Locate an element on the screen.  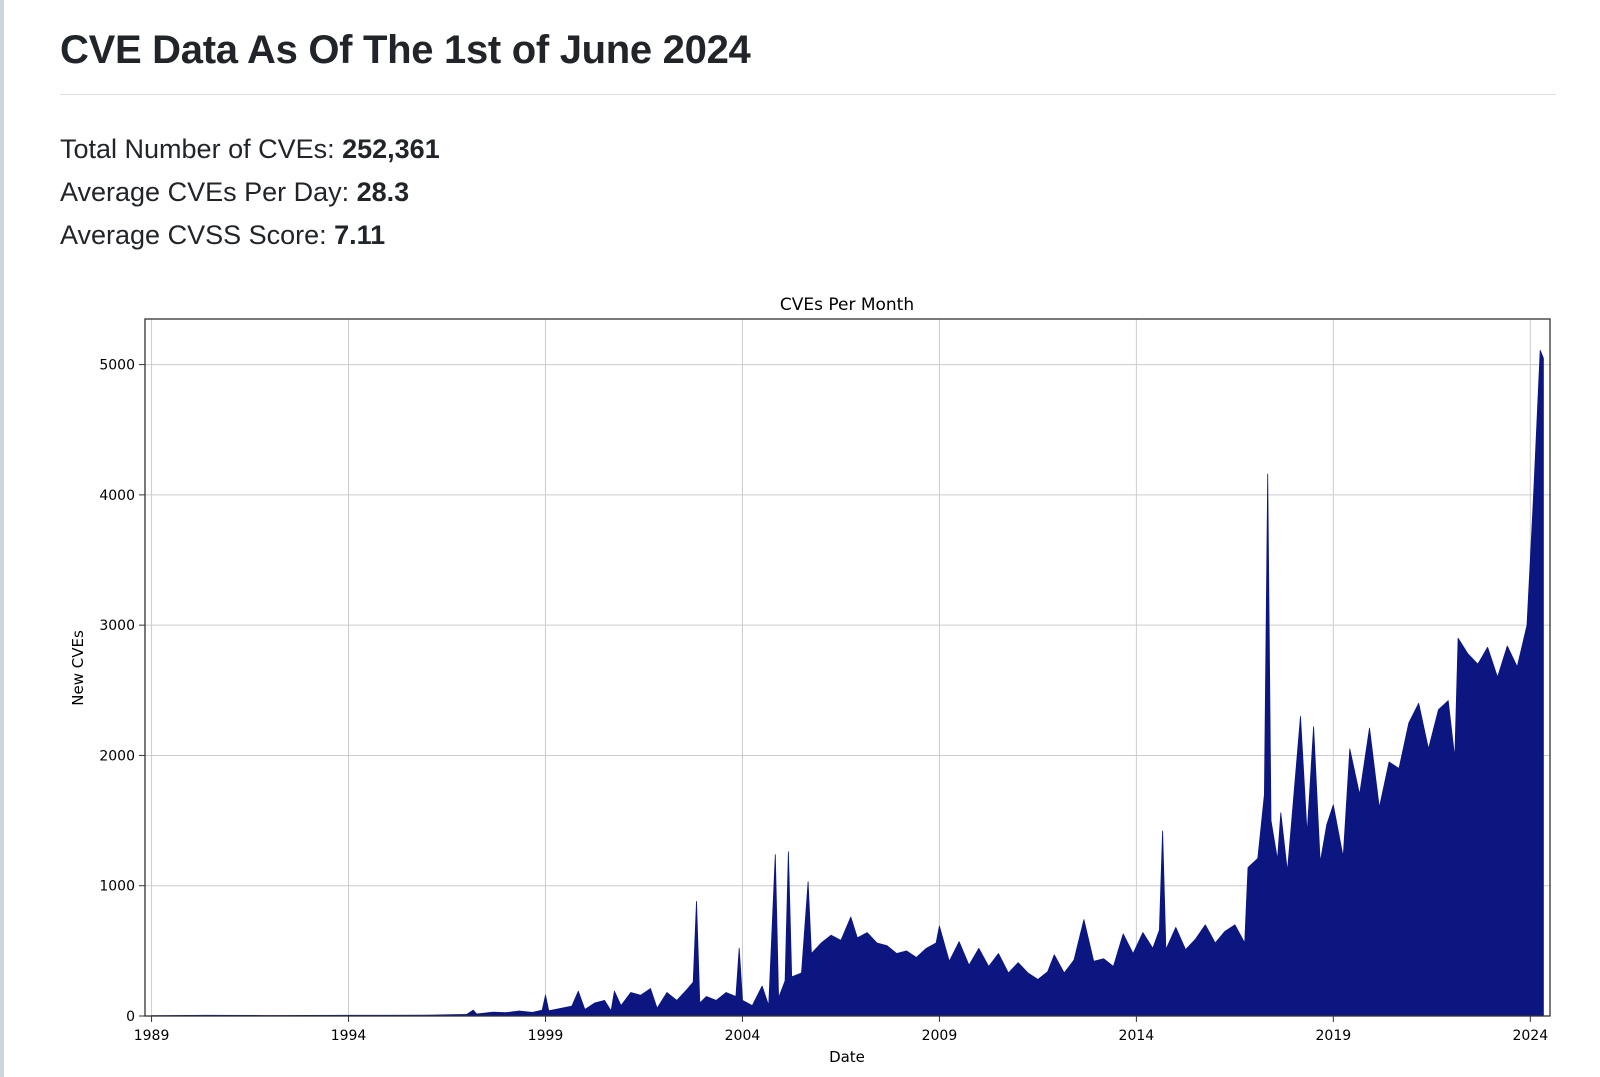
y-tick-label: 1000 is located at coordinates (117, 887).